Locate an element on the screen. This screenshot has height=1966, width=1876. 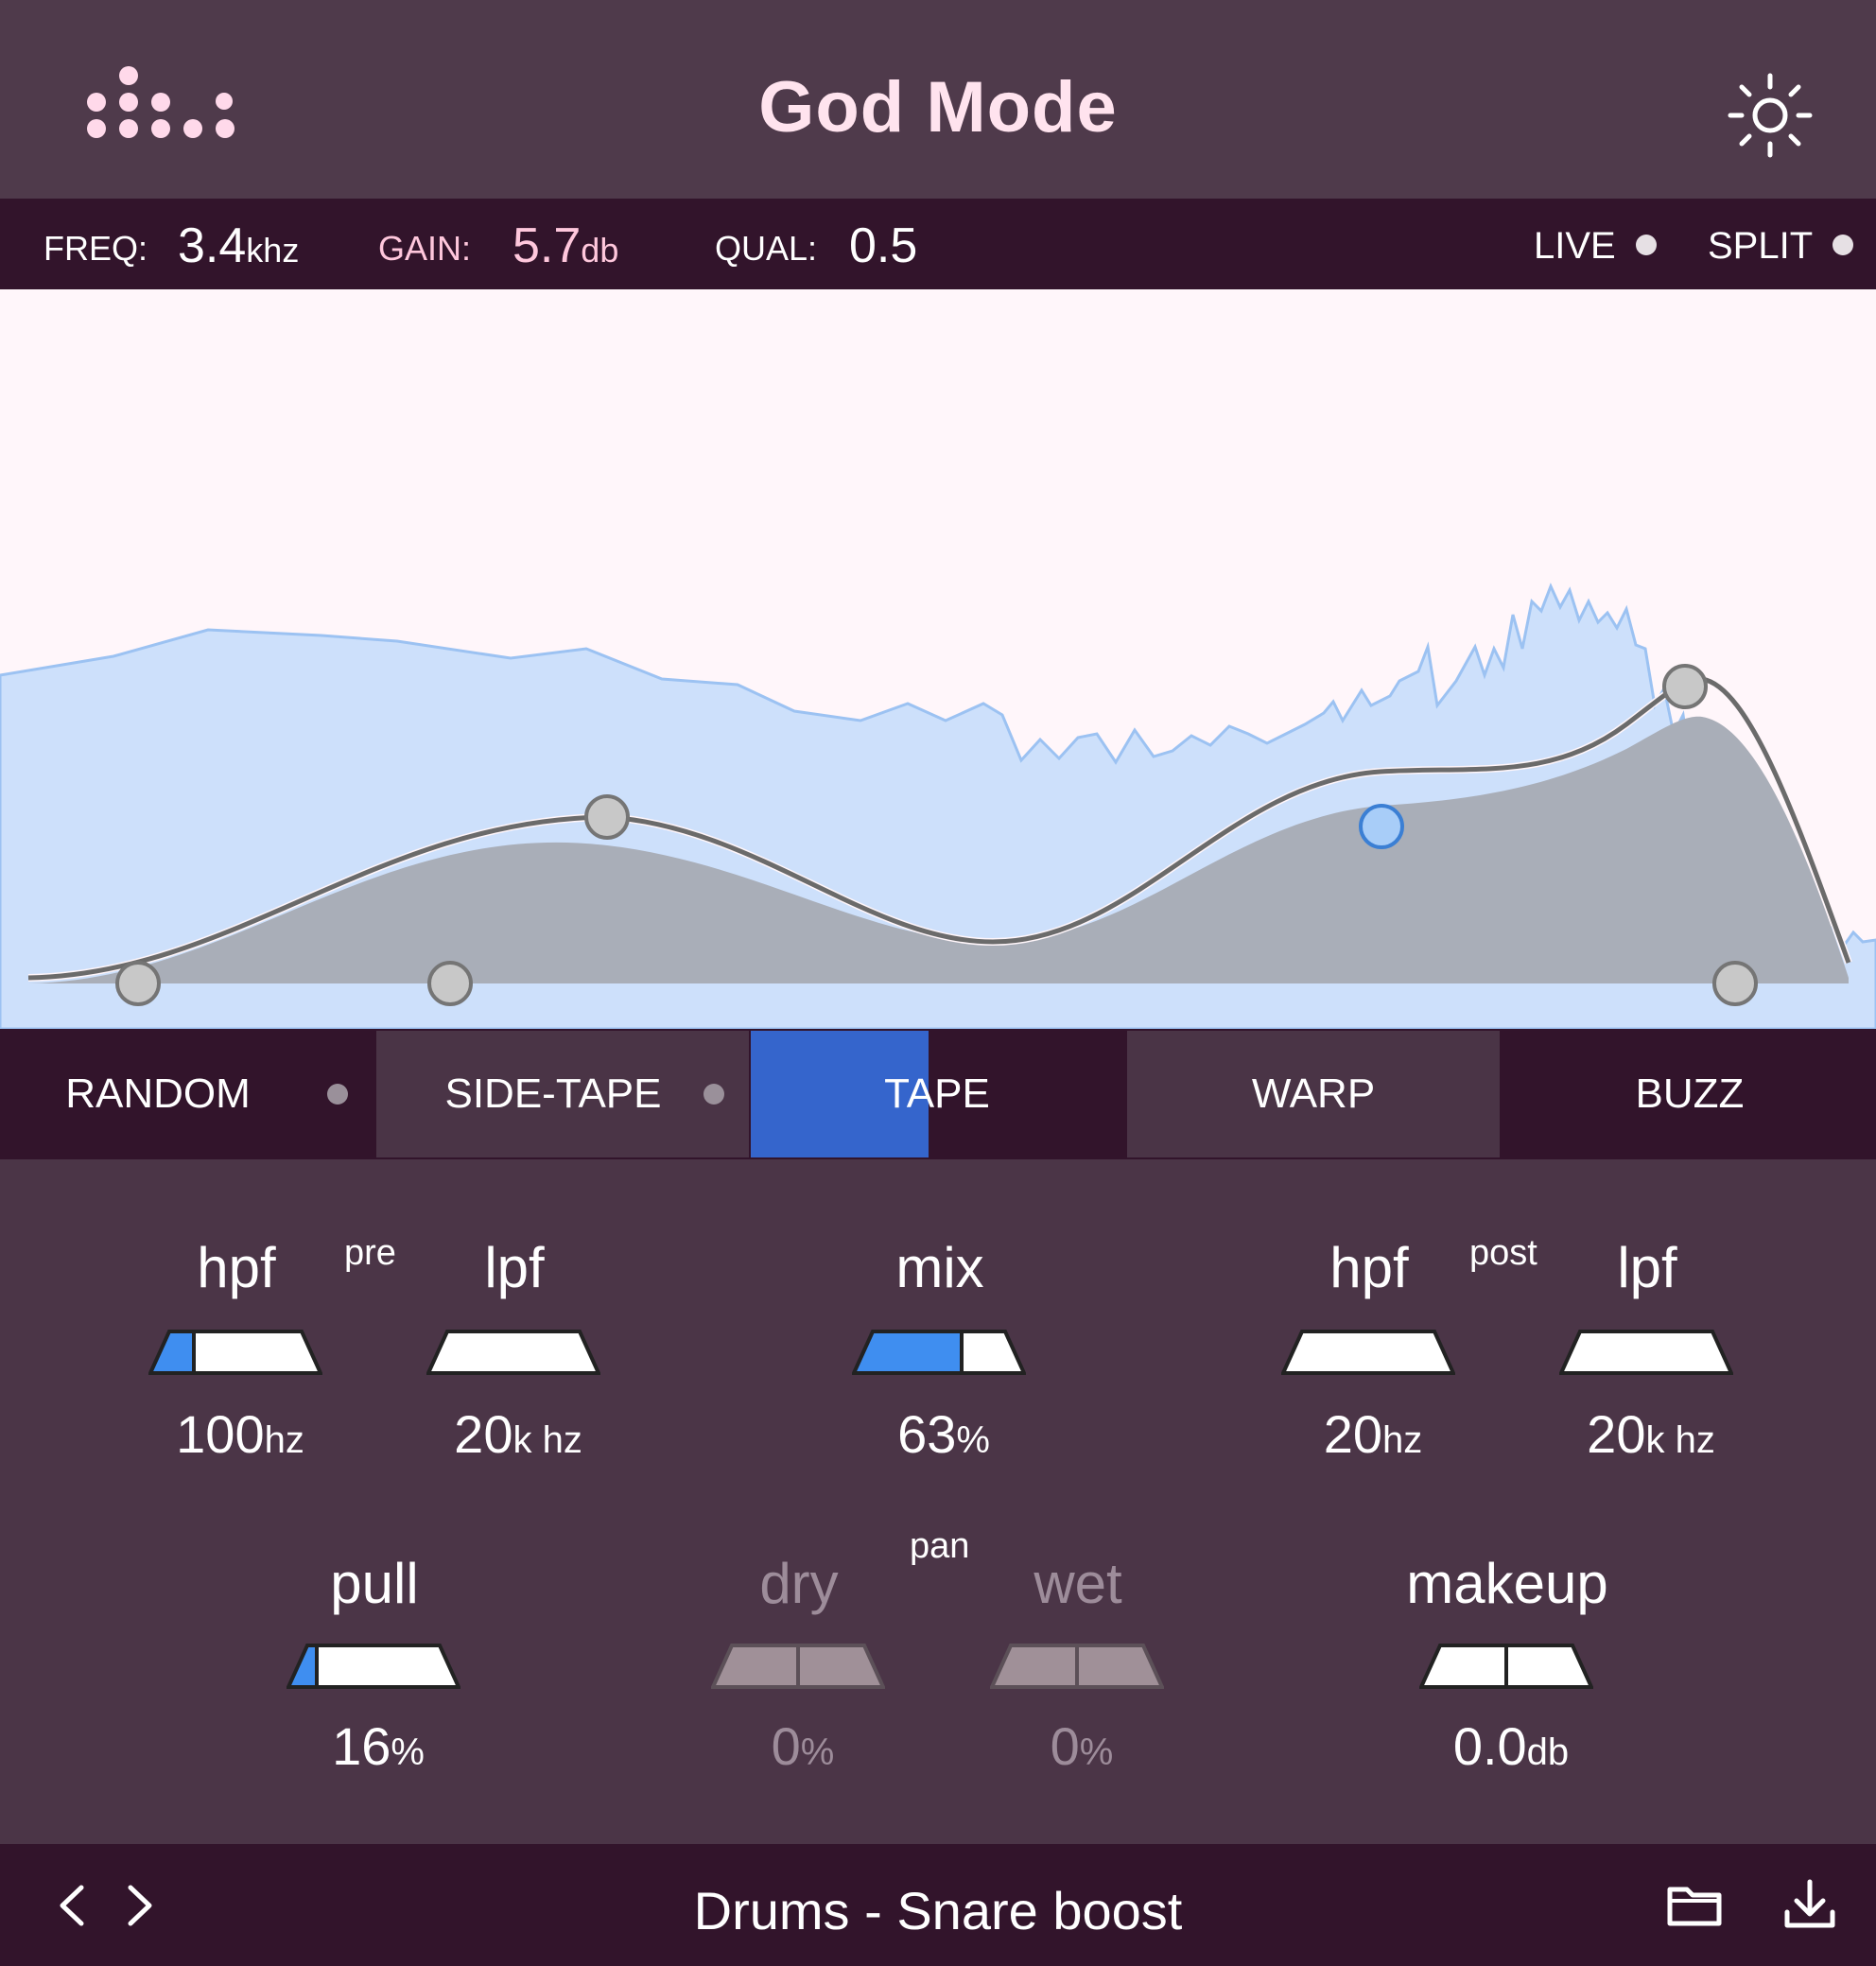
post-lpf-slider is located at coordinates (1646, 1352).